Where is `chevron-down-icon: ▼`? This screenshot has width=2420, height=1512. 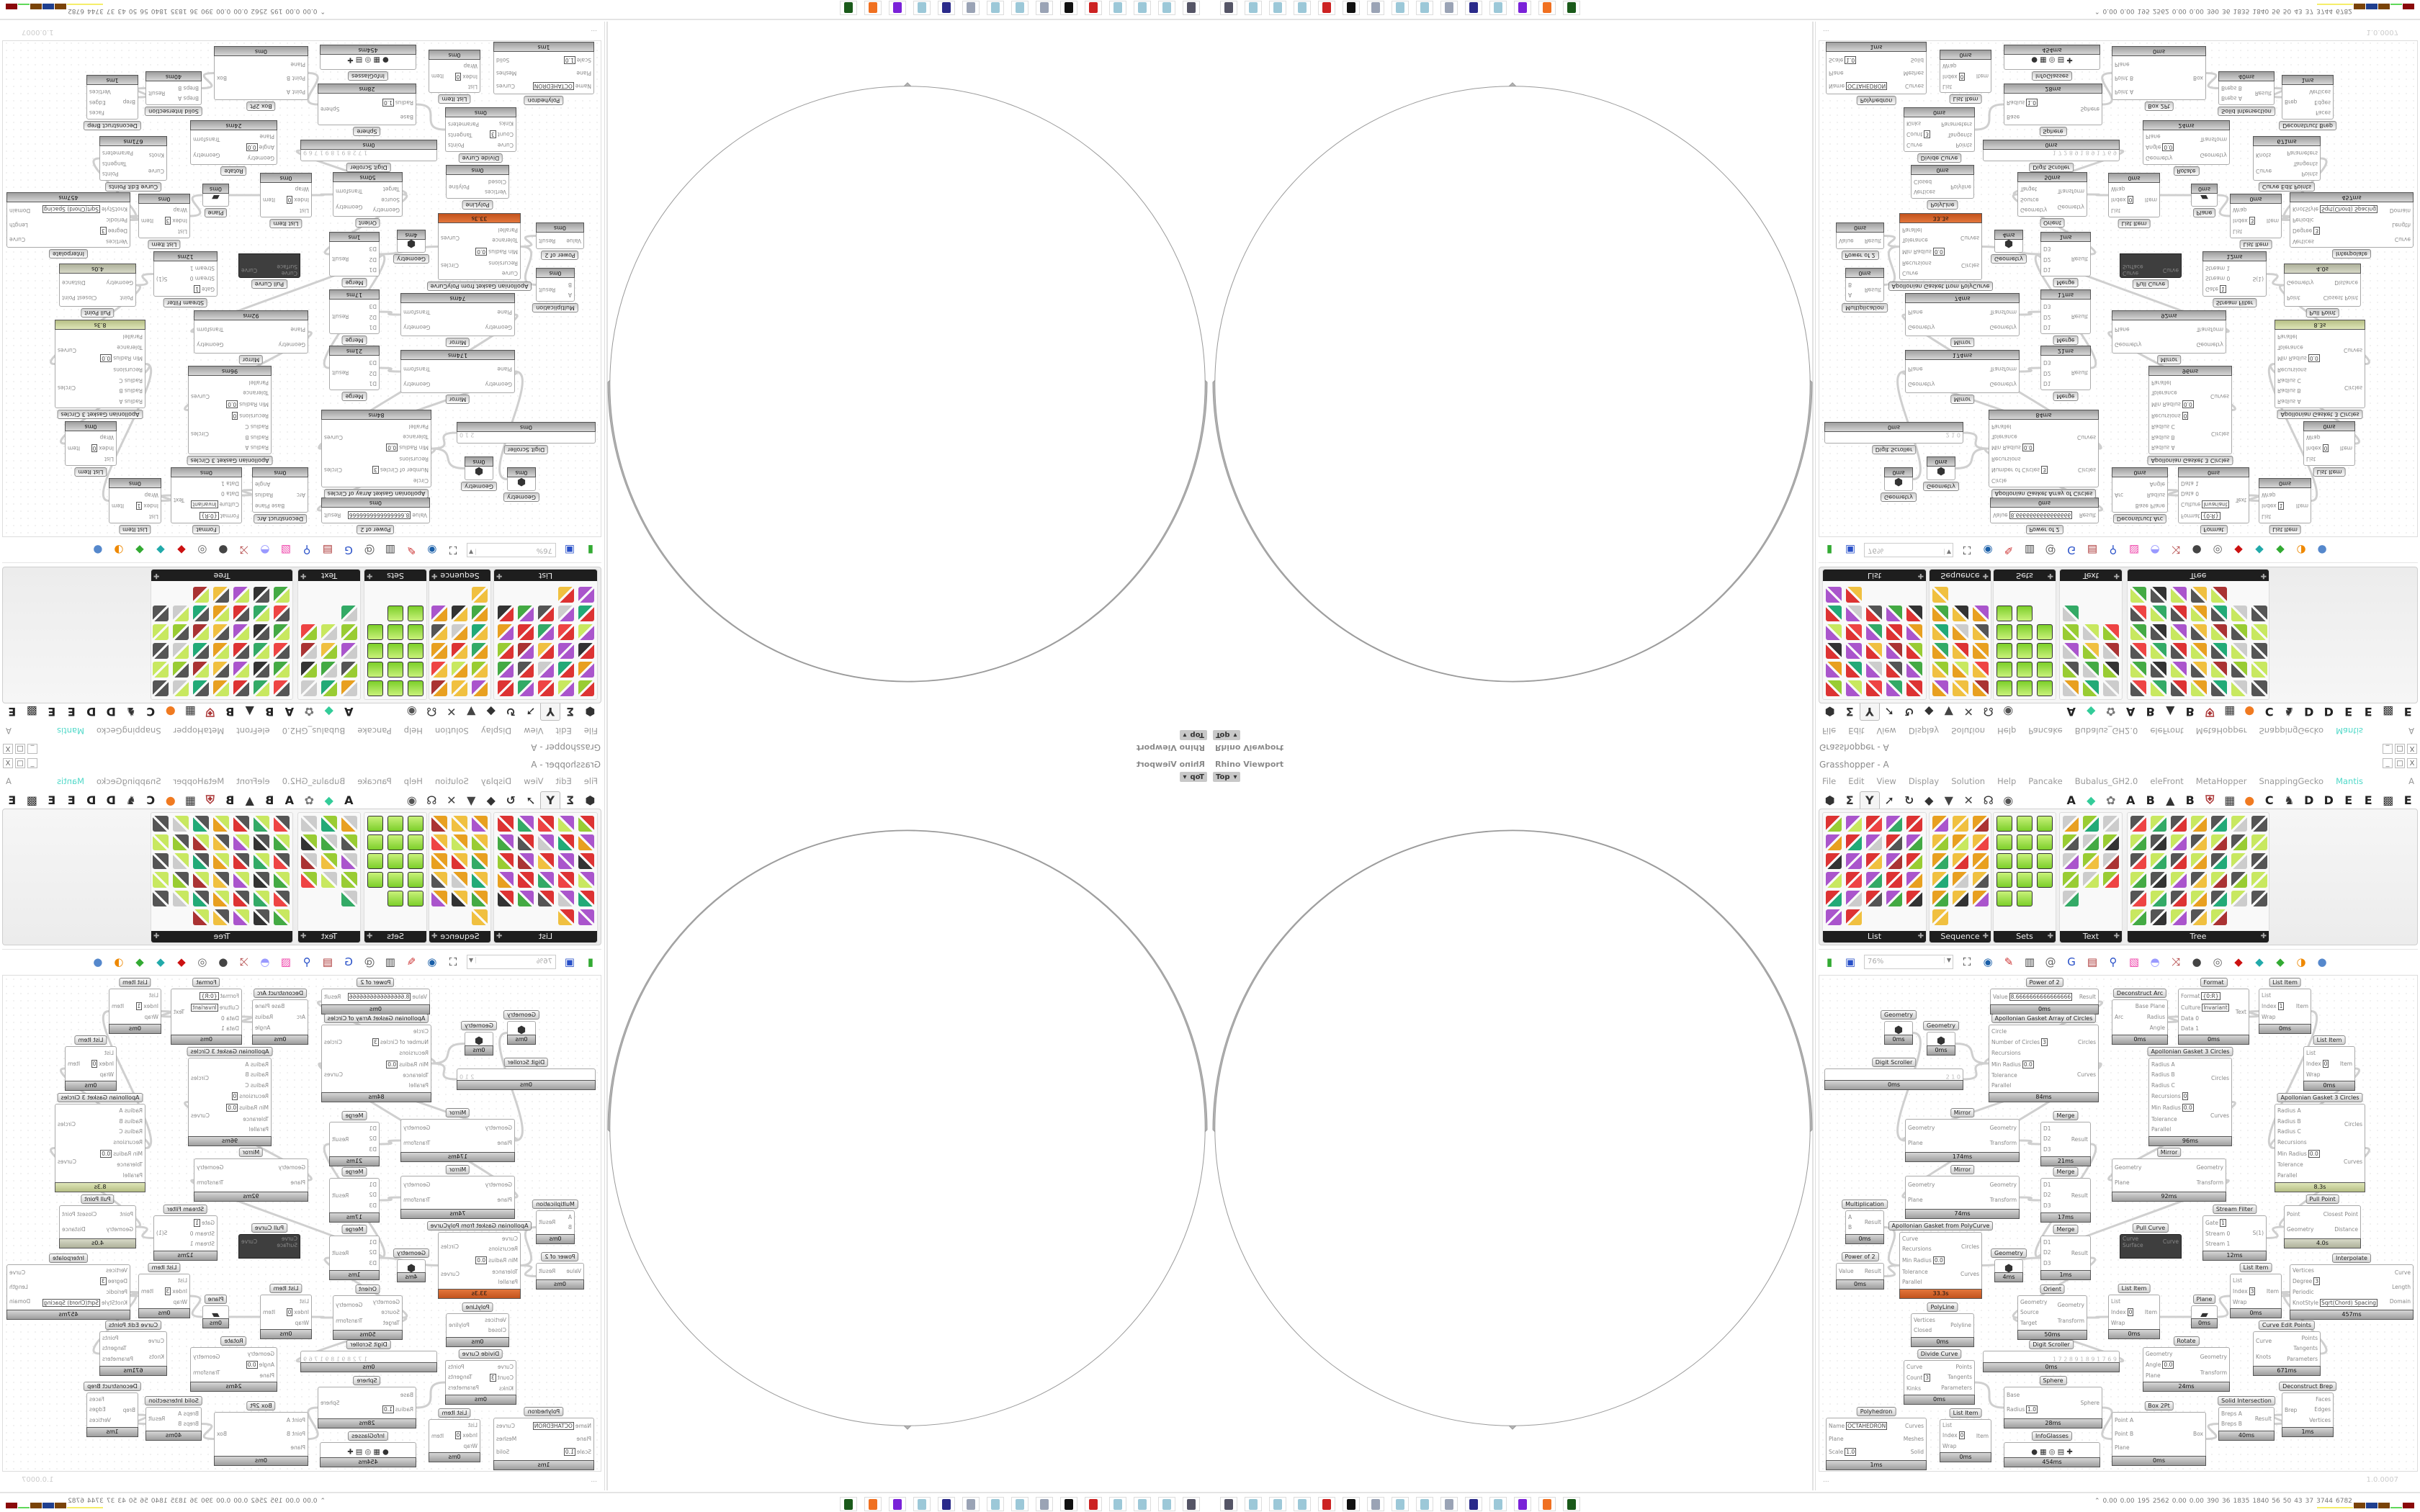
chevron-down-icon: ▼ is located at coordinates (473, 552).